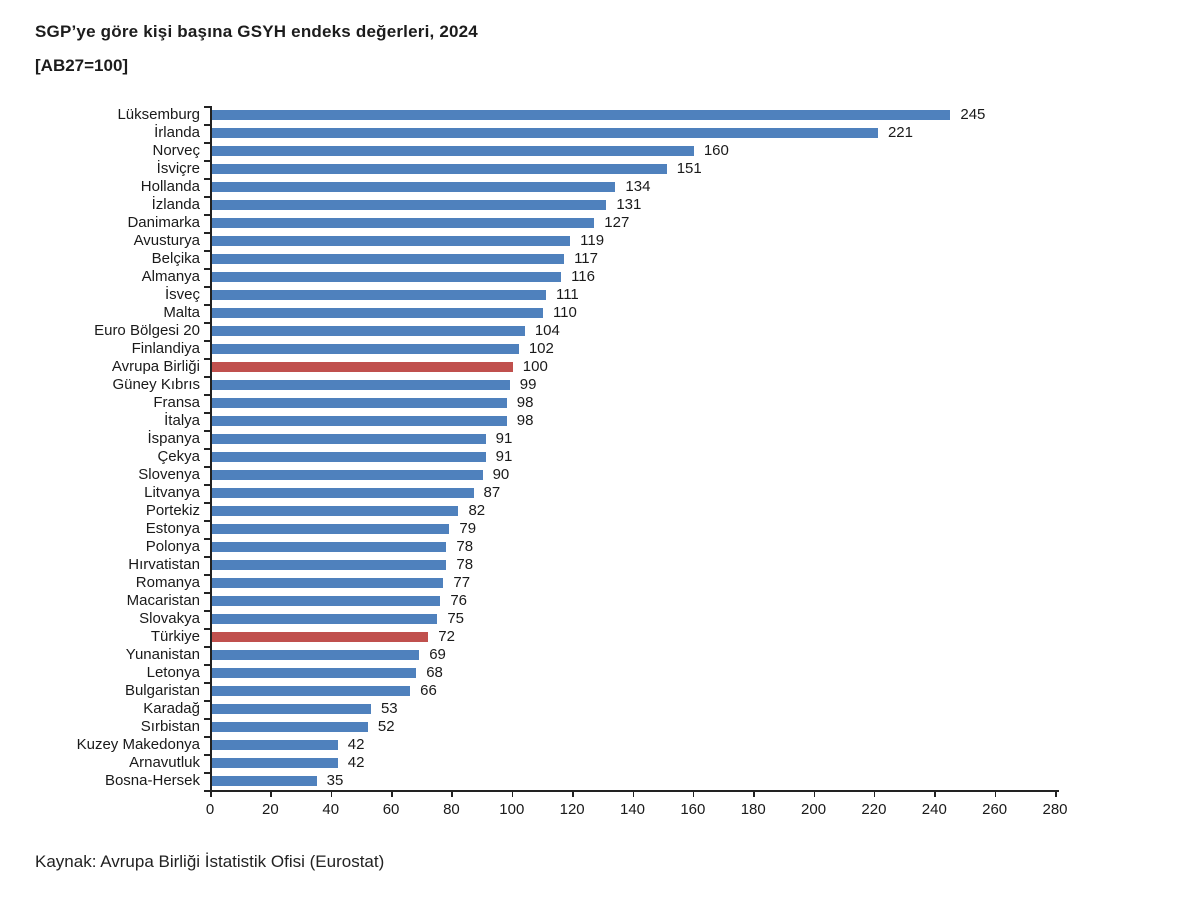 The height and width of the screenshot is (902, 1200). What do you see at coordinates (163, 600) in the screenshot?
I see `category-label: Macaristan` at bounding box center [163, 600].